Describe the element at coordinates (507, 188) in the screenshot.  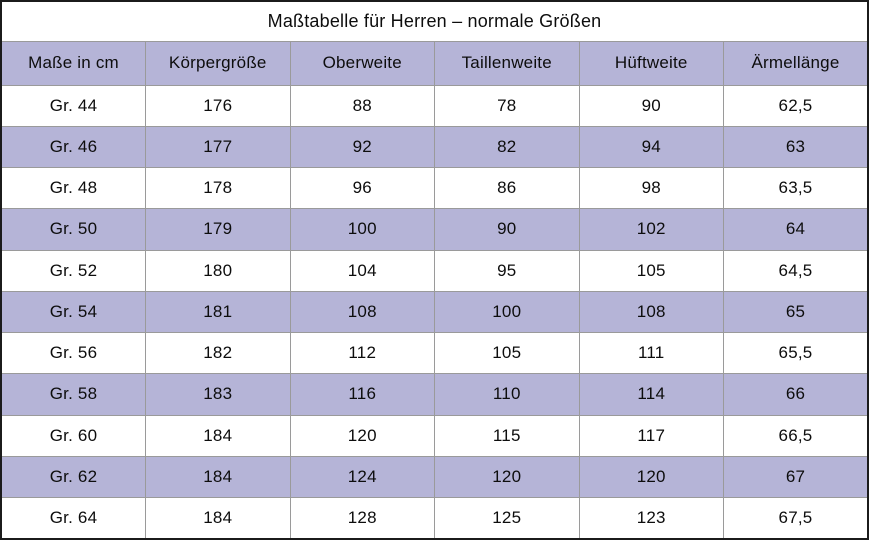
I see `table-cell: 86` at that location.